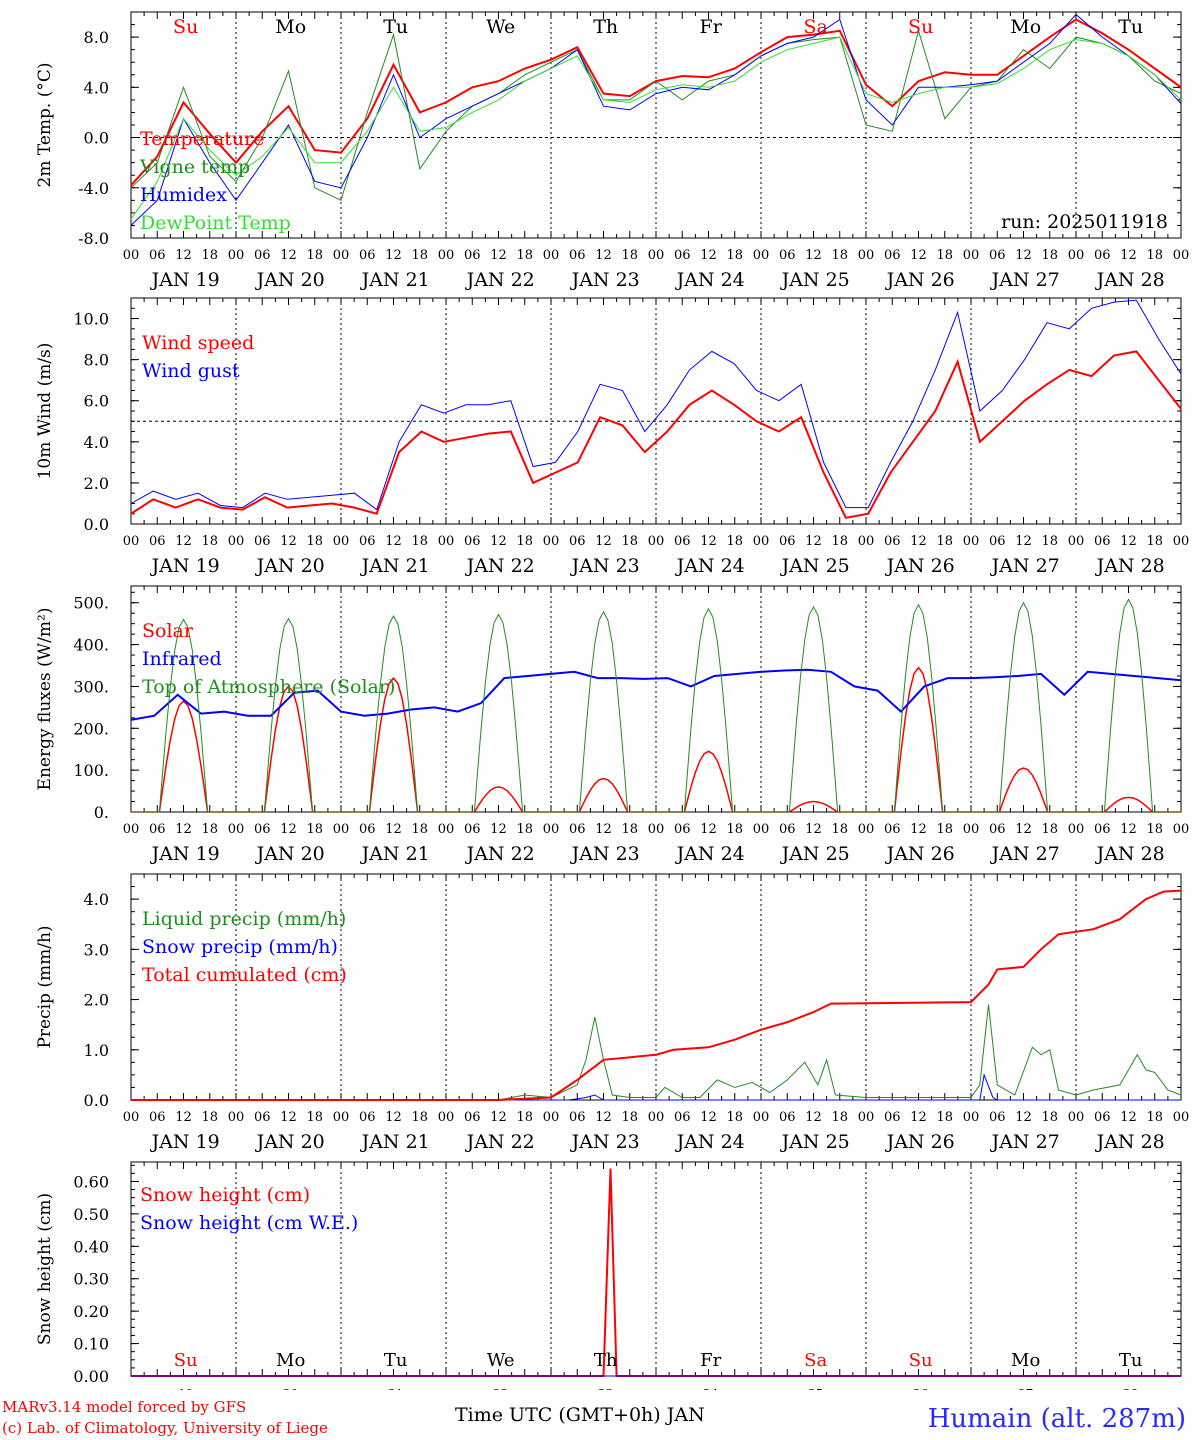 This screenshot has height=1440, width=1194. Describe the element at coordinates (815, 1142) in the screenshot. I see `date-label: JAN 25` at that location.